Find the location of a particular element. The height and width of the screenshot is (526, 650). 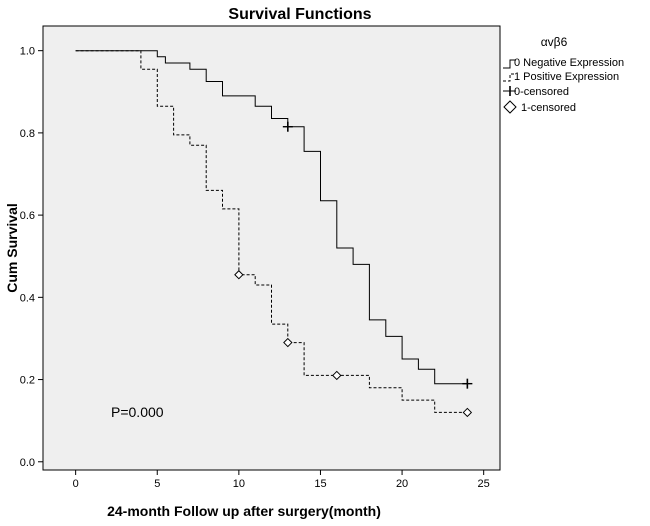

p-value-annotation: P=0.000 is located at coordinates (137, 412).